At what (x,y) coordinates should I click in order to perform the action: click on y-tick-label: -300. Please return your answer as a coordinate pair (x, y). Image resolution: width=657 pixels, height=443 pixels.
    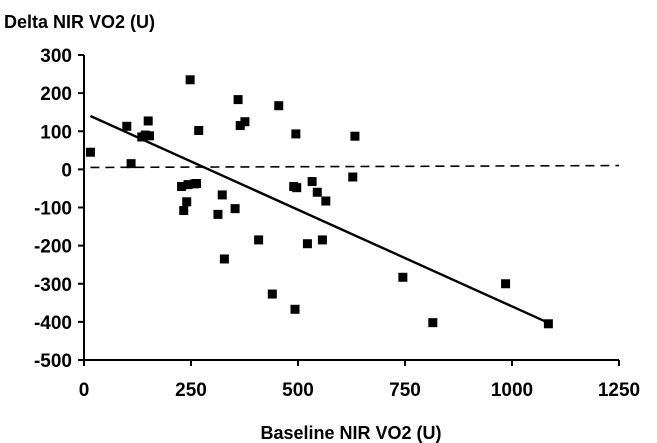
    Looking at the image, I should click on (53, 285).